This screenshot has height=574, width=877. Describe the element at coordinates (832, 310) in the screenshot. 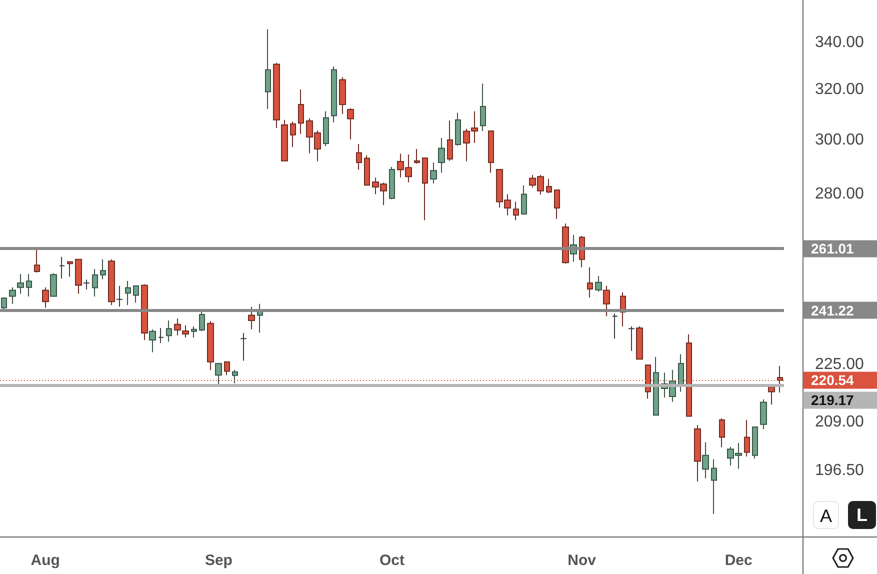

I see `ref-line-label: 241.22` at that location.